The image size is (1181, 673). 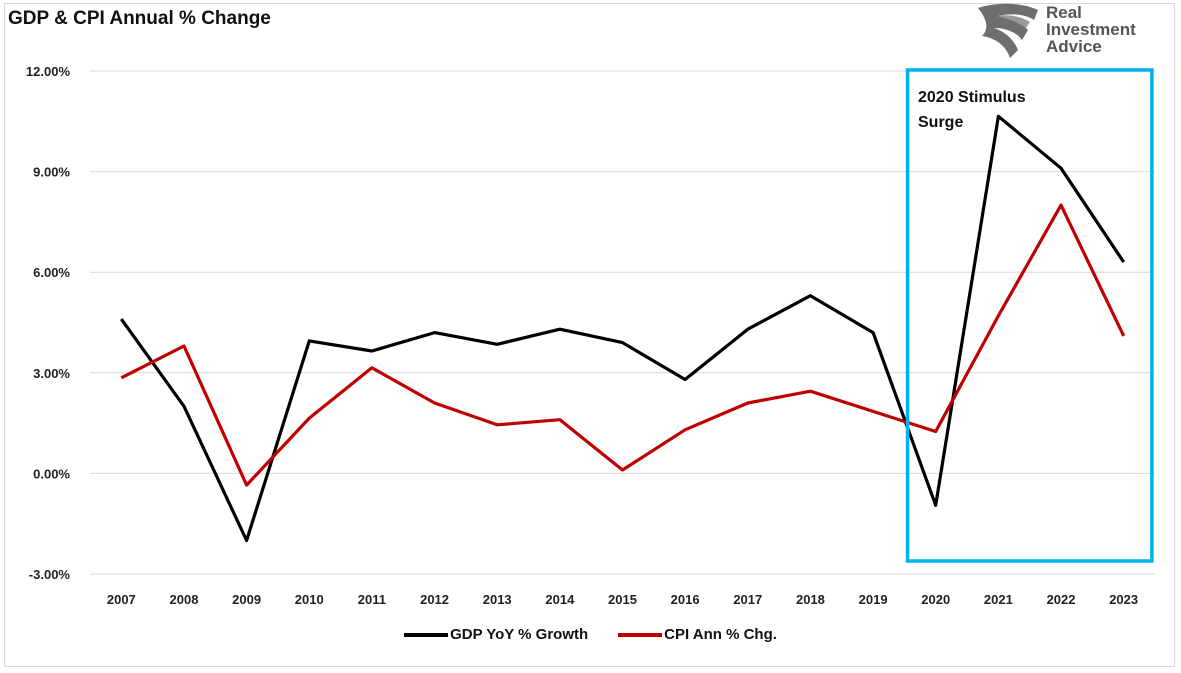 What do you see at coordinates (121, 599) in the screenshot?
I see `x-tick-label: 2007` at bounding box center [121, 599].